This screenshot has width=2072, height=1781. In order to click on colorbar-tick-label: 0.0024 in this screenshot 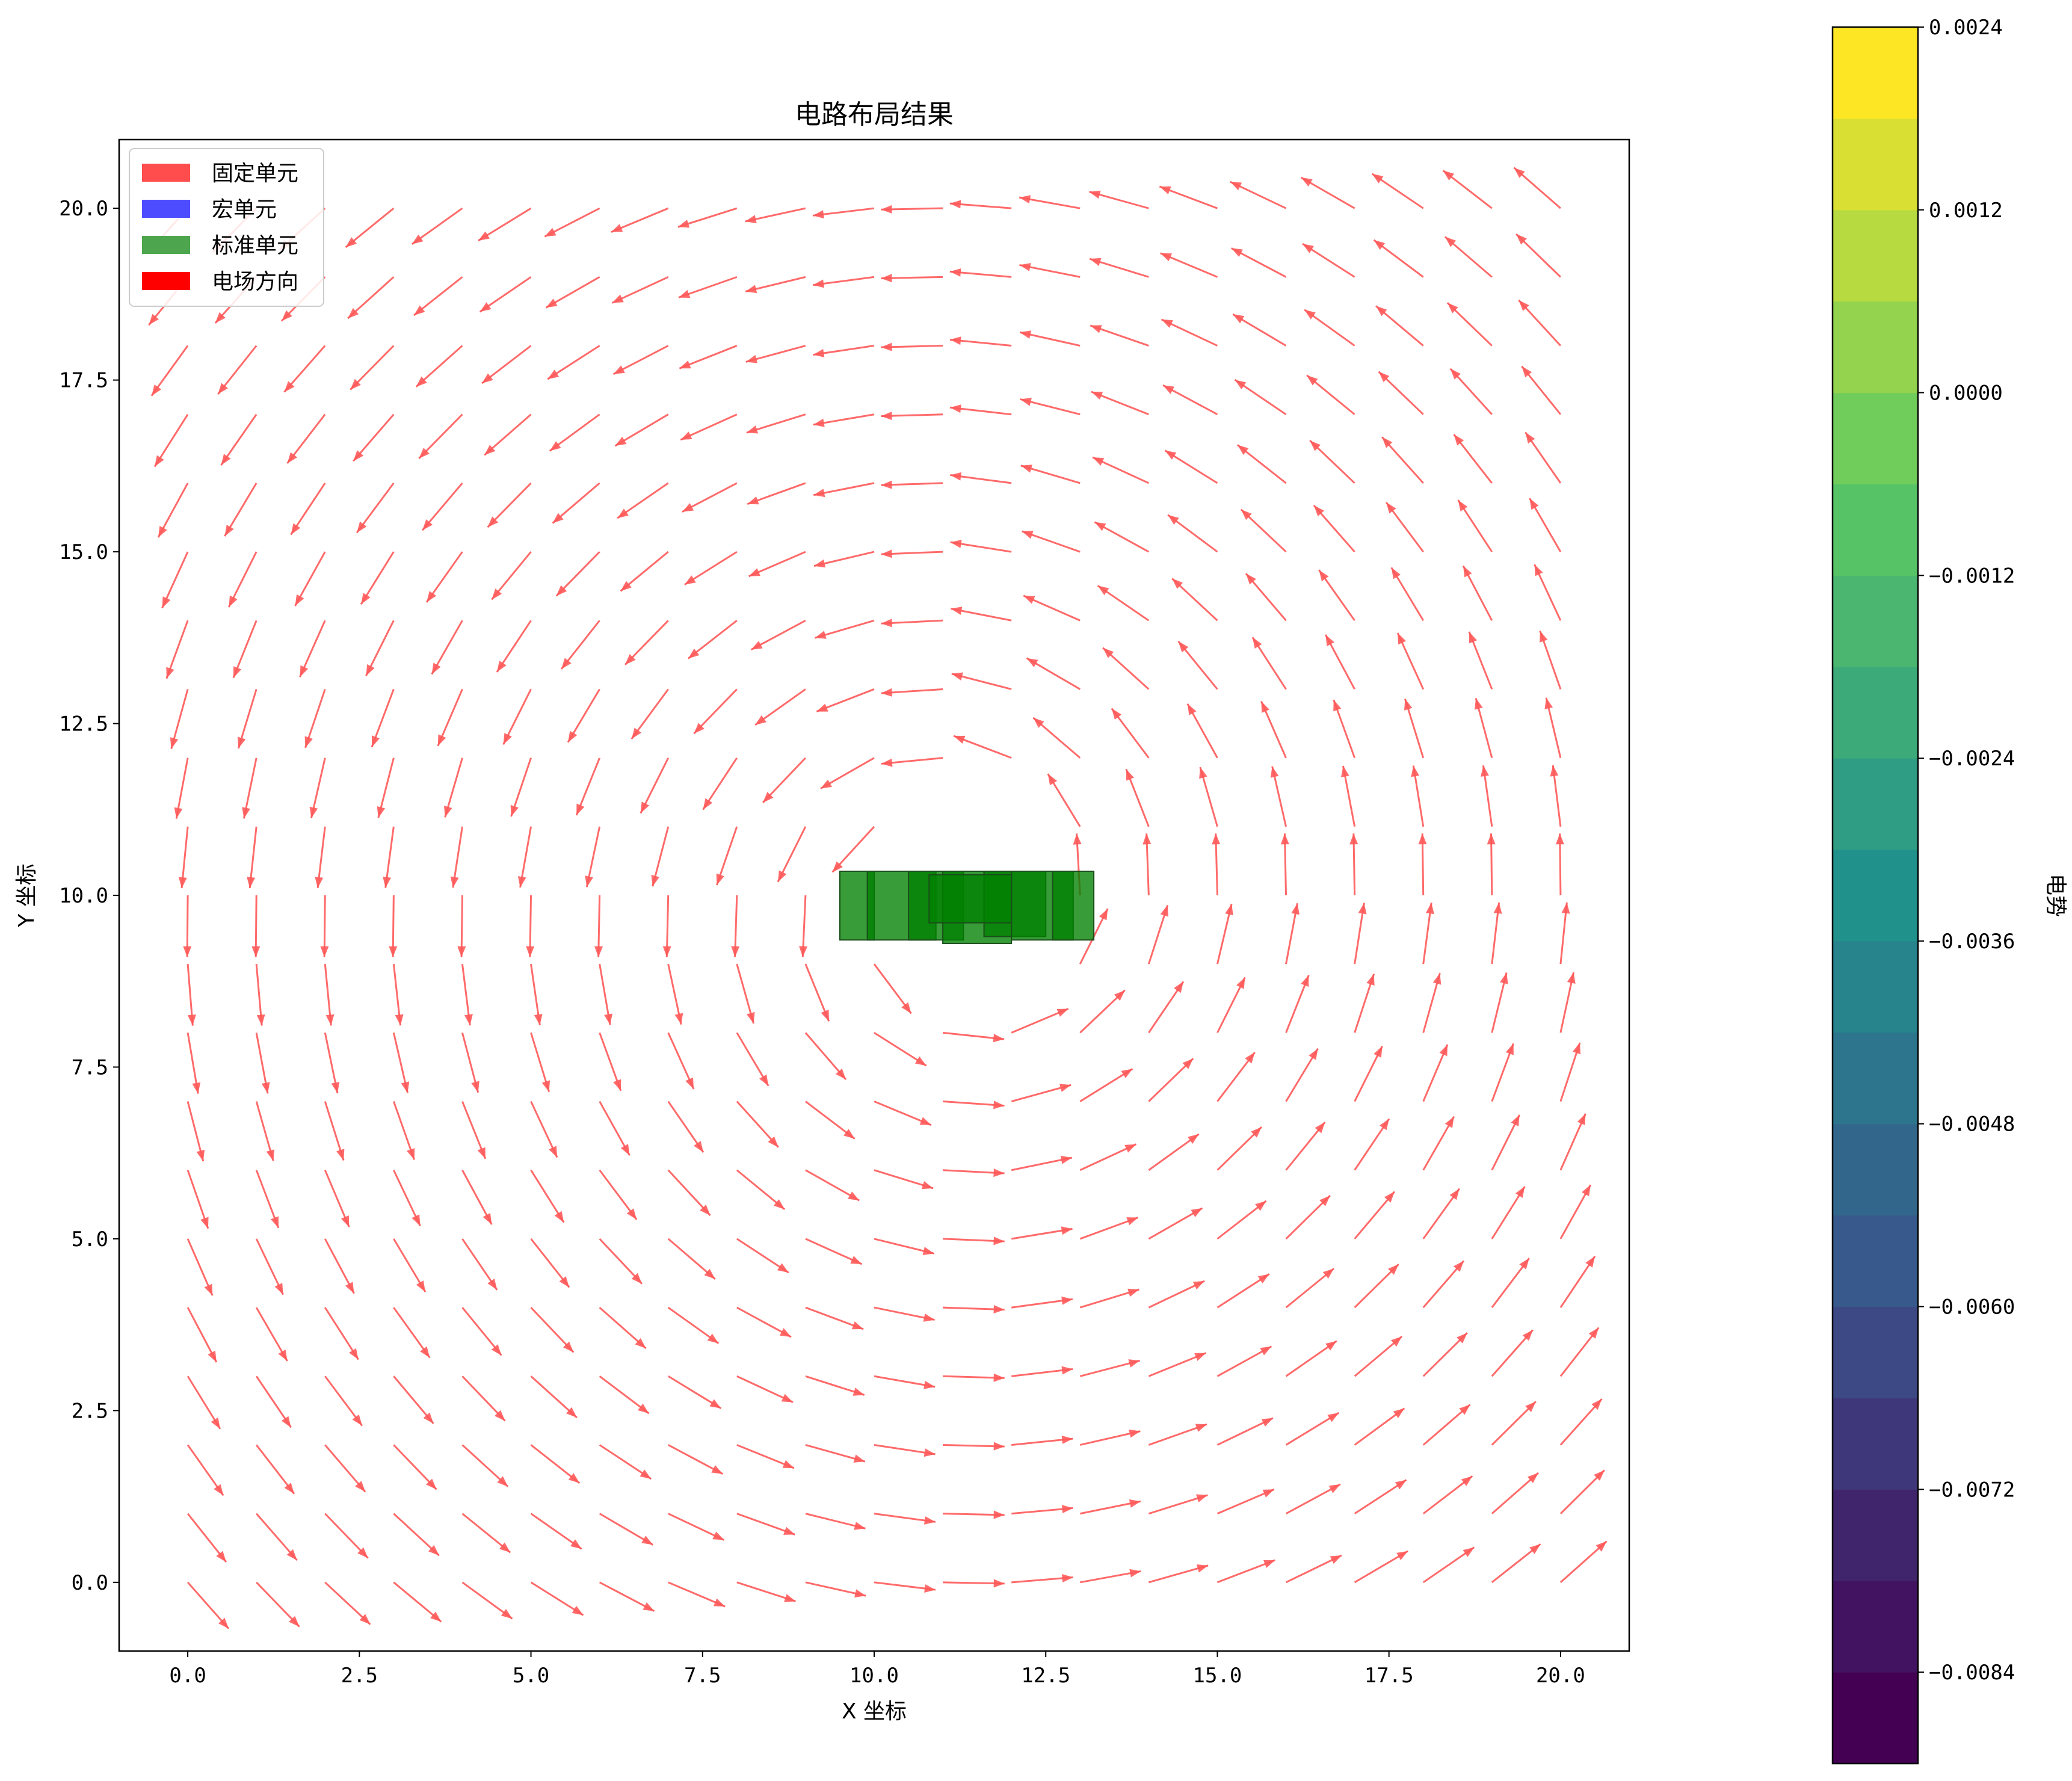, I will do `click(1966, 28)`.